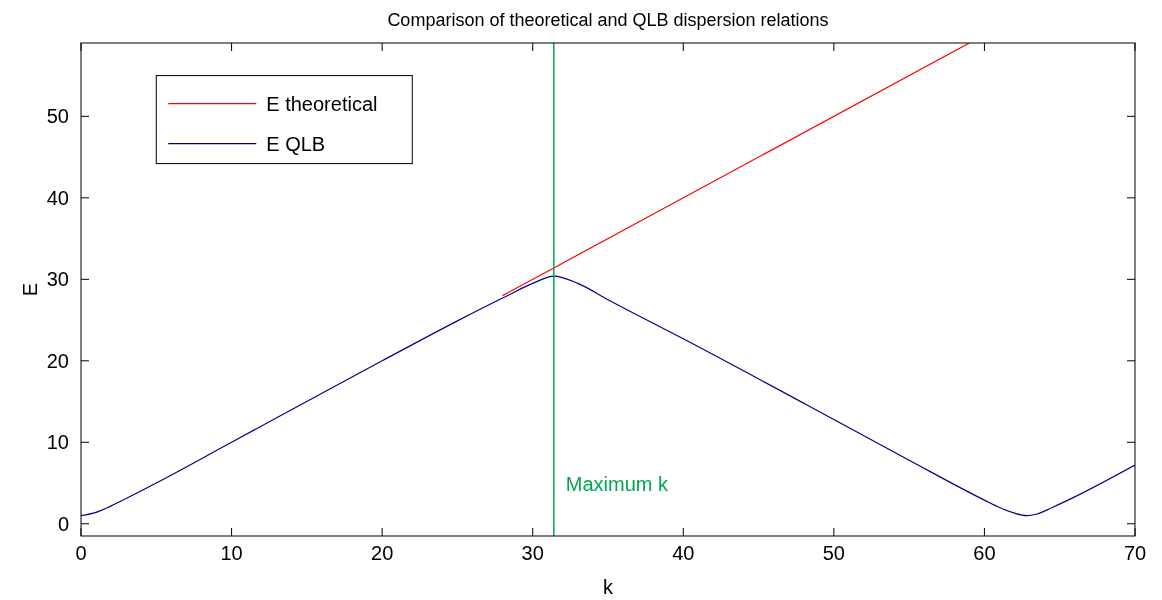 Image resolution: width=1162 pixels, height=600 pixels. What do you see at coordinates (57, 279) in the screenshot?
I see `y-tick-label: 30` at bounding box center [57, 279].